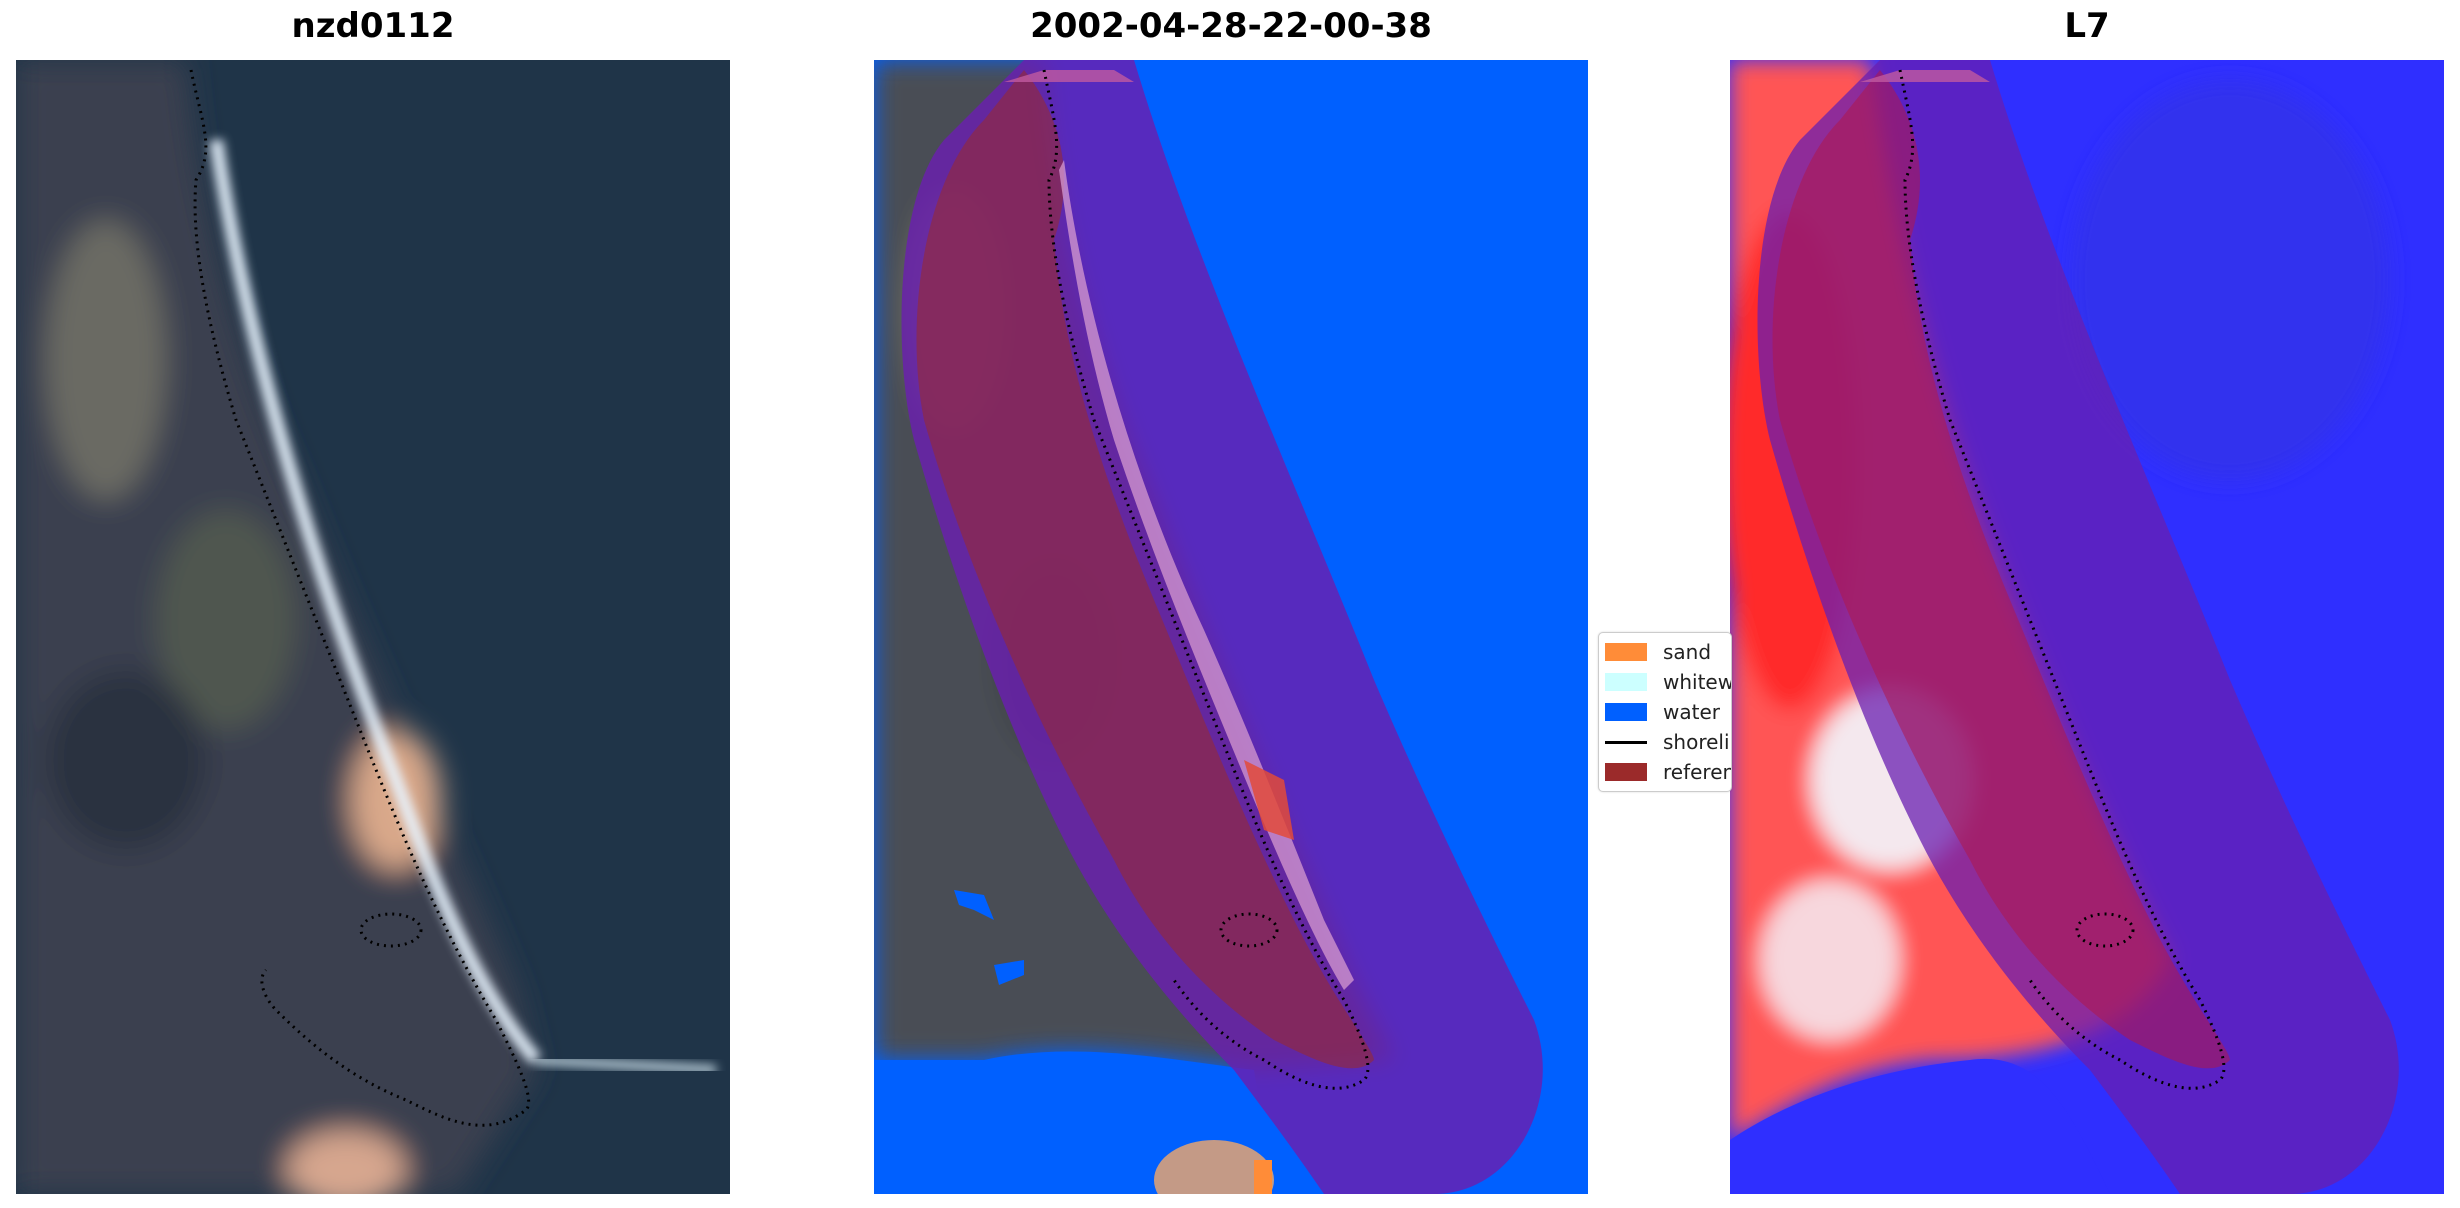 This screenshot has width=2460, height=1208. What do you see at coordinates (1626, 682) in the screenshot?
I see `whitewater-swatch` at bounding box center [1626, 682].